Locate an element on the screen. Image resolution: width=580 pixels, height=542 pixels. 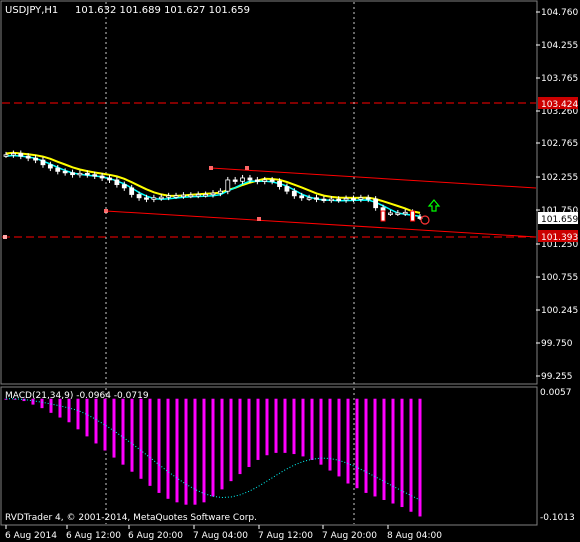
channel-upper-line is located at coordinates (373, 178).